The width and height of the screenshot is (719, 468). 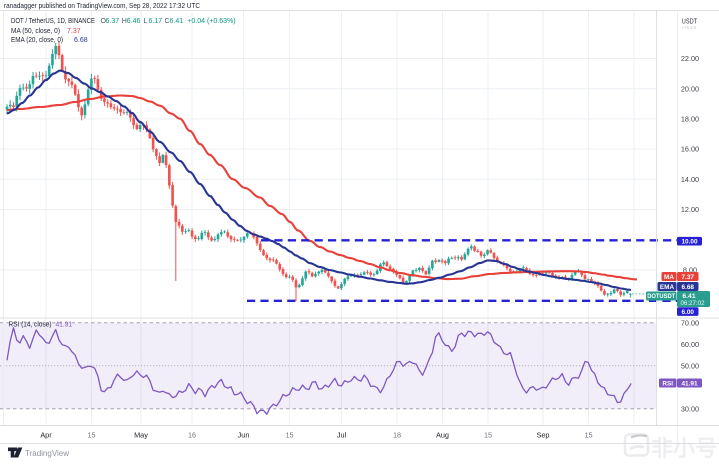 What do you see at coordinates (690, 270) in the screenshot?
I see `svg-text: 8.00` at bounding box center [690, 270].